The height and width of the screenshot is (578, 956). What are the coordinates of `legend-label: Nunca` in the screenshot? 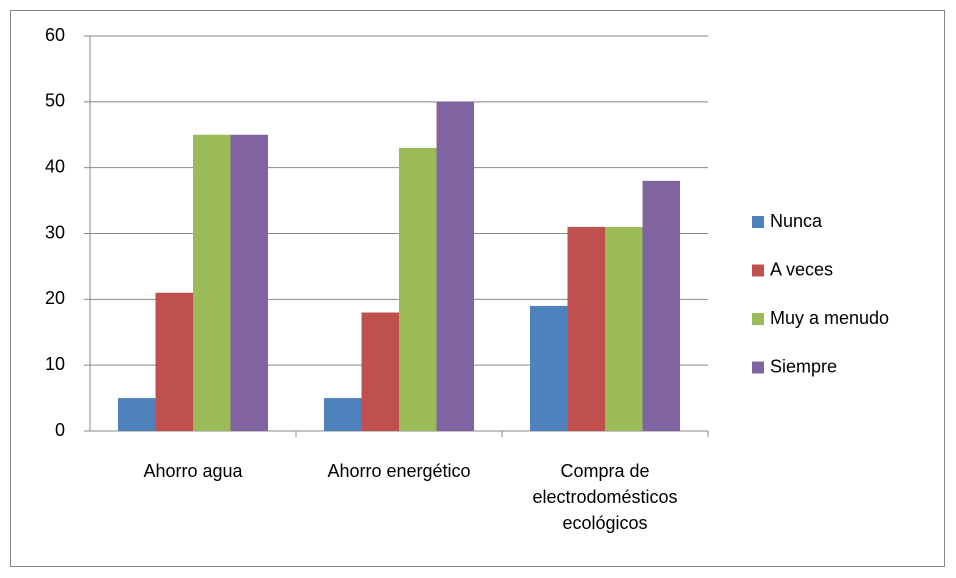 It's located at (796, 221).